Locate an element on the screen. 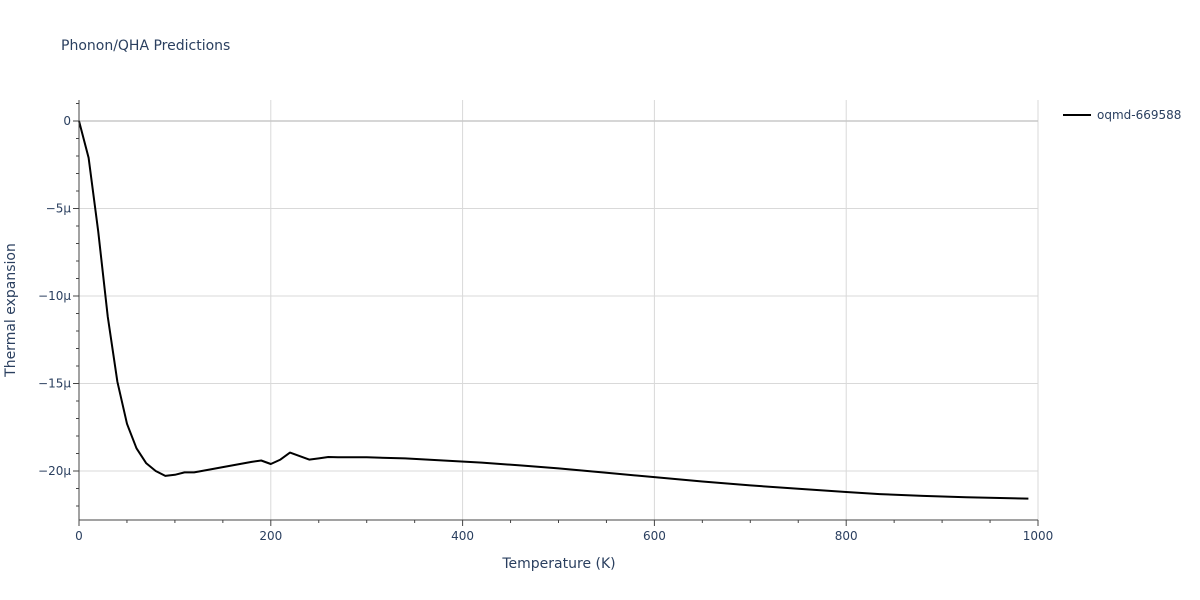 The height and width of the screenshot is (600, 1200). x-axis-title: Temperature (K) is located at coordinates (558, 564).